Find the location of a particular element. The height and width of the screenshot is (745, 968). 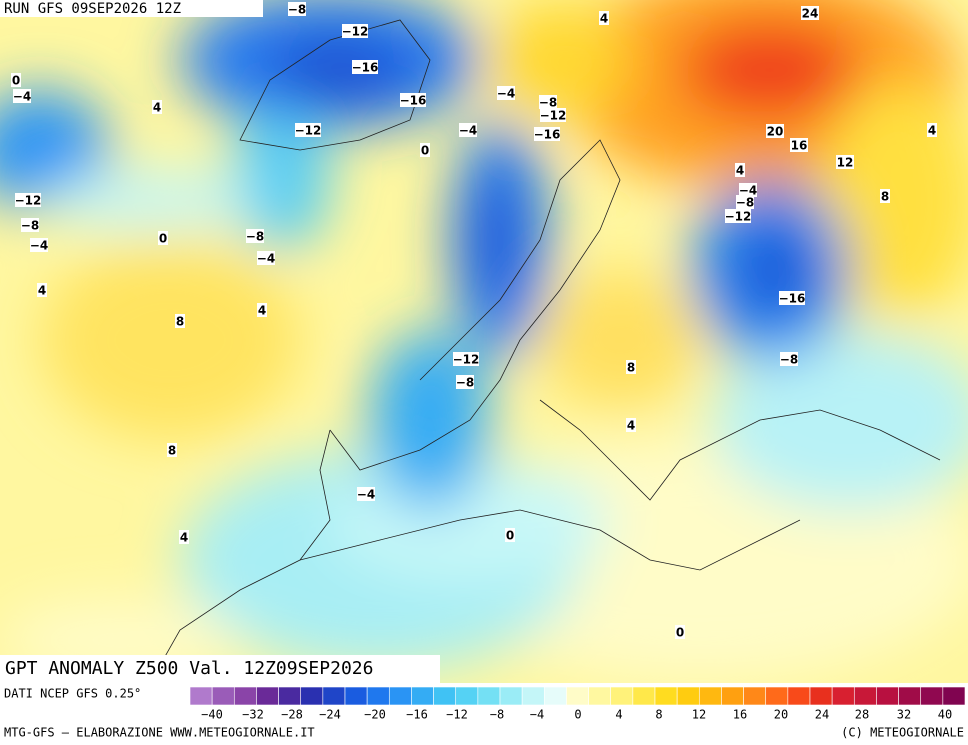

colorbar-tick-label: −4 is located at coordinates (537, 715).